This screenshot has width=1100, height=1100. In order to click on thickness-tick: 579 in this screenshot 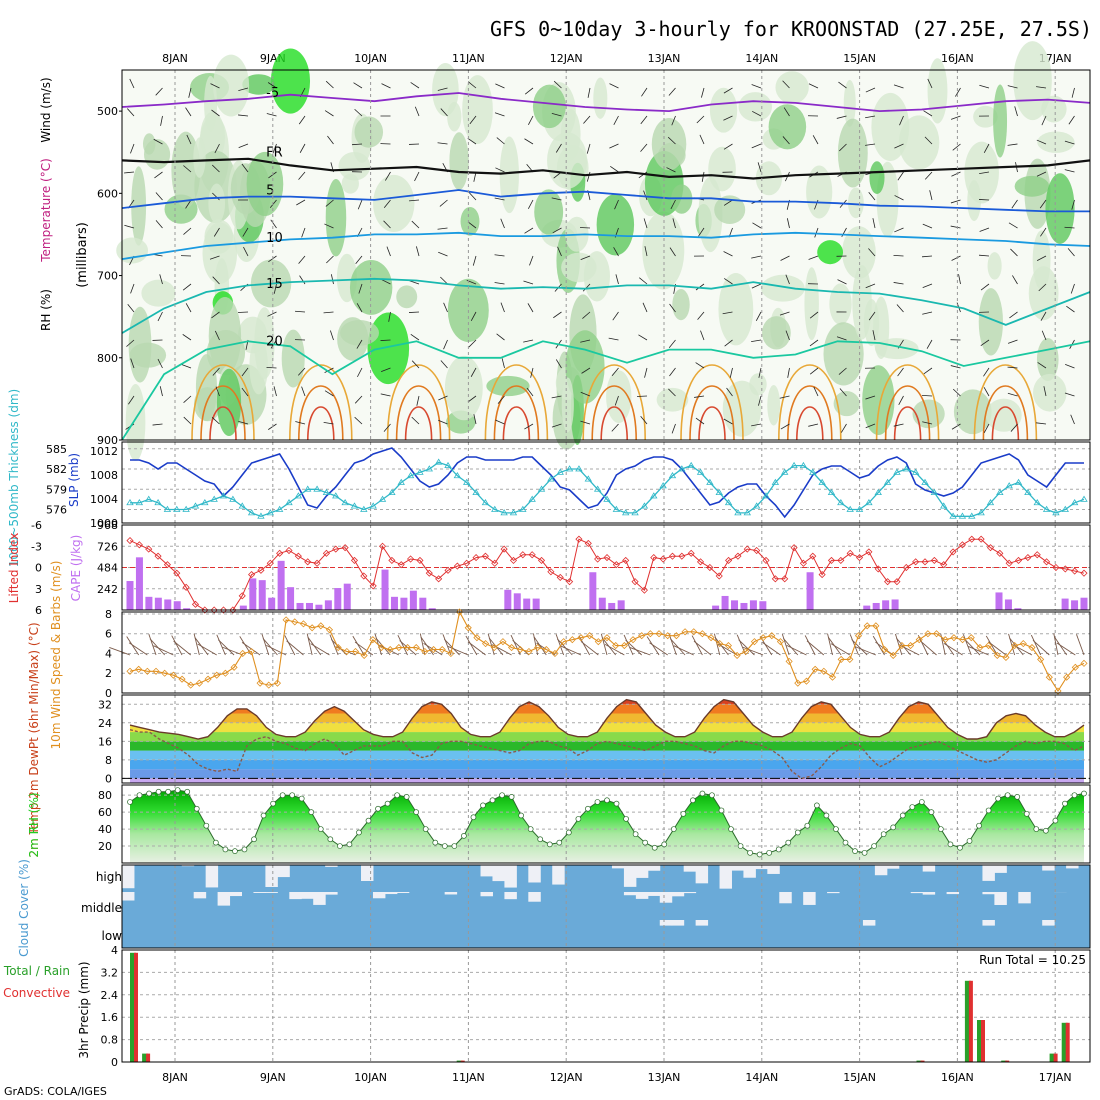, I will do `click(56, 489)`.